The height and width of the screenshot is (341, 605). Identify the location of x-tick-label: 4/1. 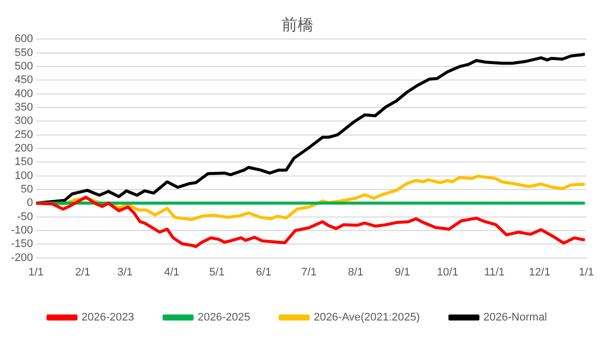
(172, 272).